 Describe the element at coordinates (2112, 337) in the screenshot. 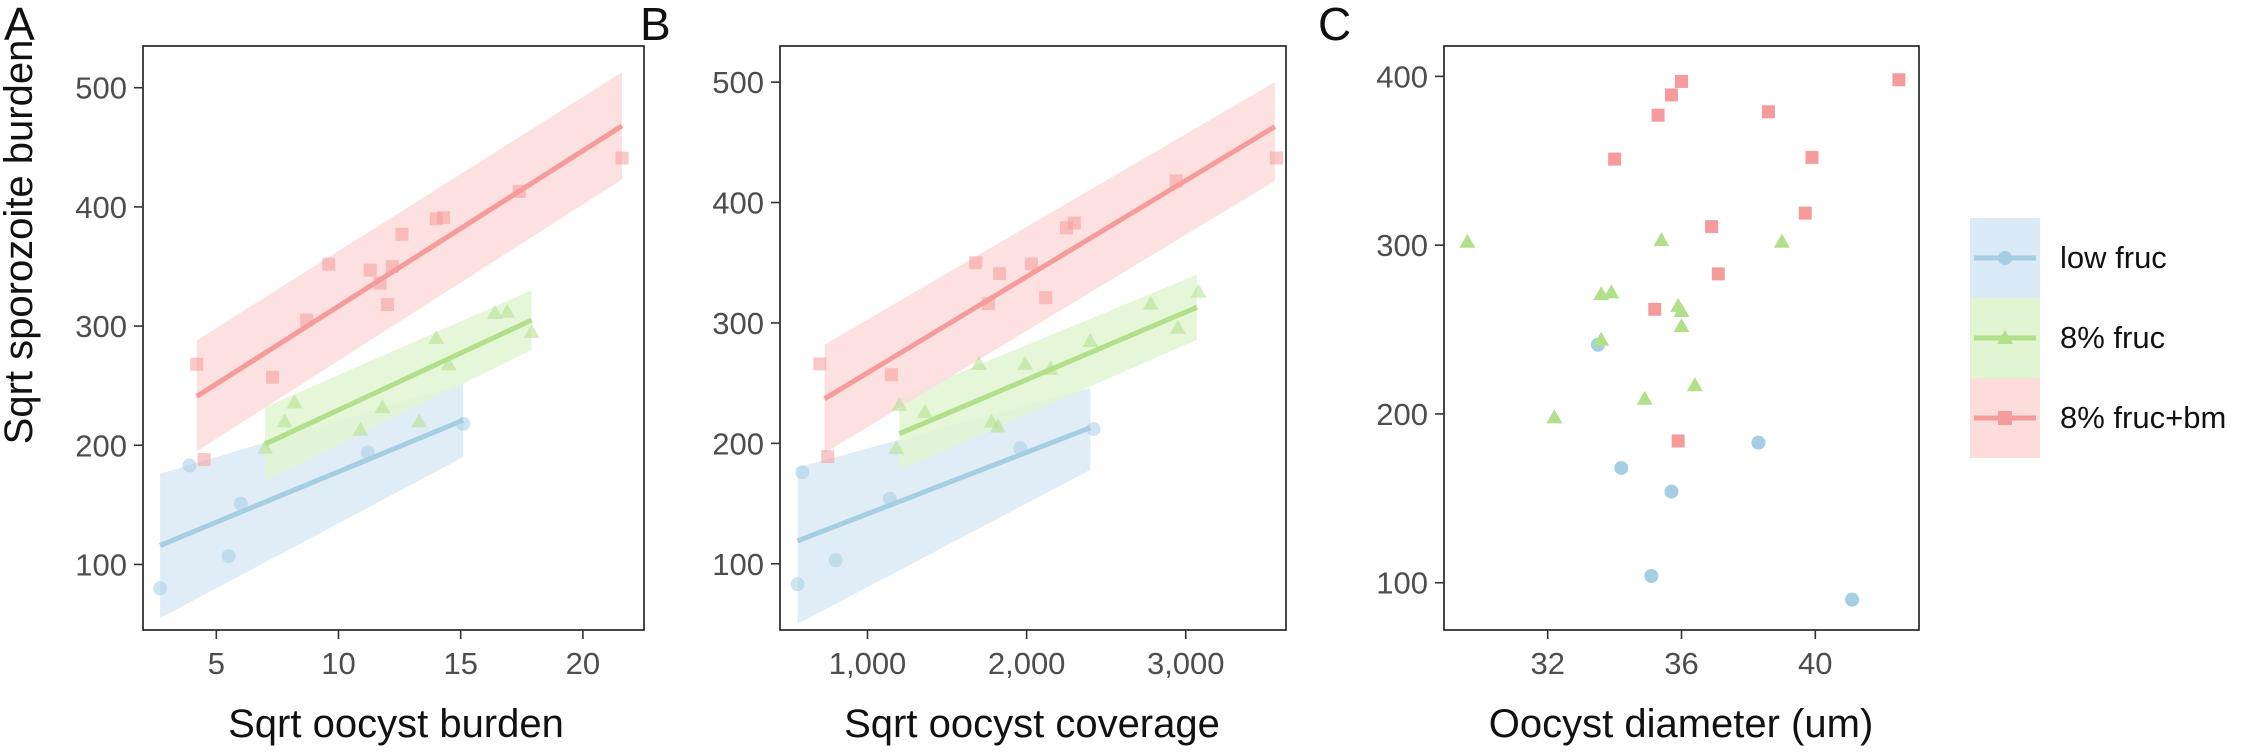

I see `legend-label-8-fruc: 8% fruc` at that location.